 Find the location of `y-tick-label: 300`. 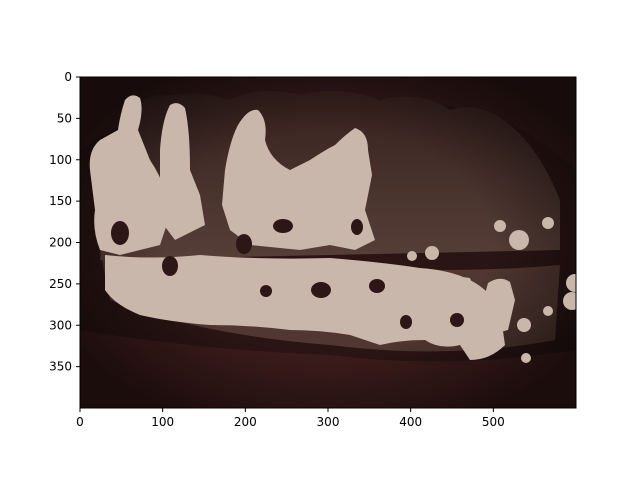

y-tick-label: 300 is located at coordinates (60, 325).